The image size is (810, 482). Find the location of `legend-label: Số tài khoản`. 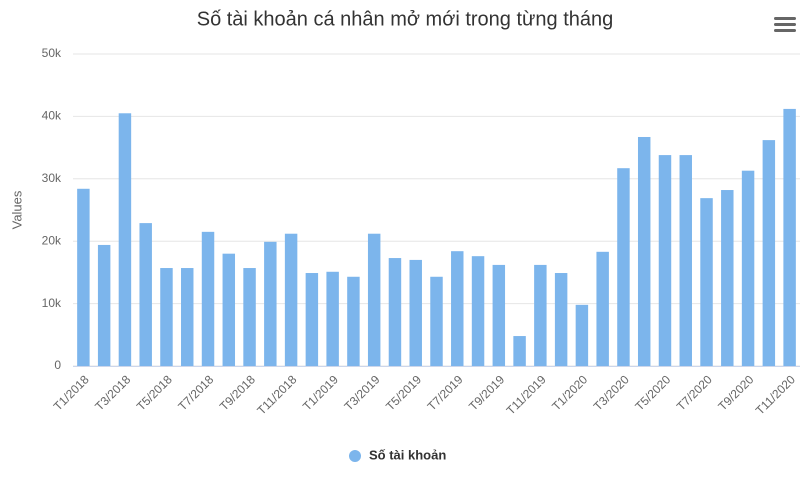

legend-label: Số tài khoản is located at coordinates (407, 454).